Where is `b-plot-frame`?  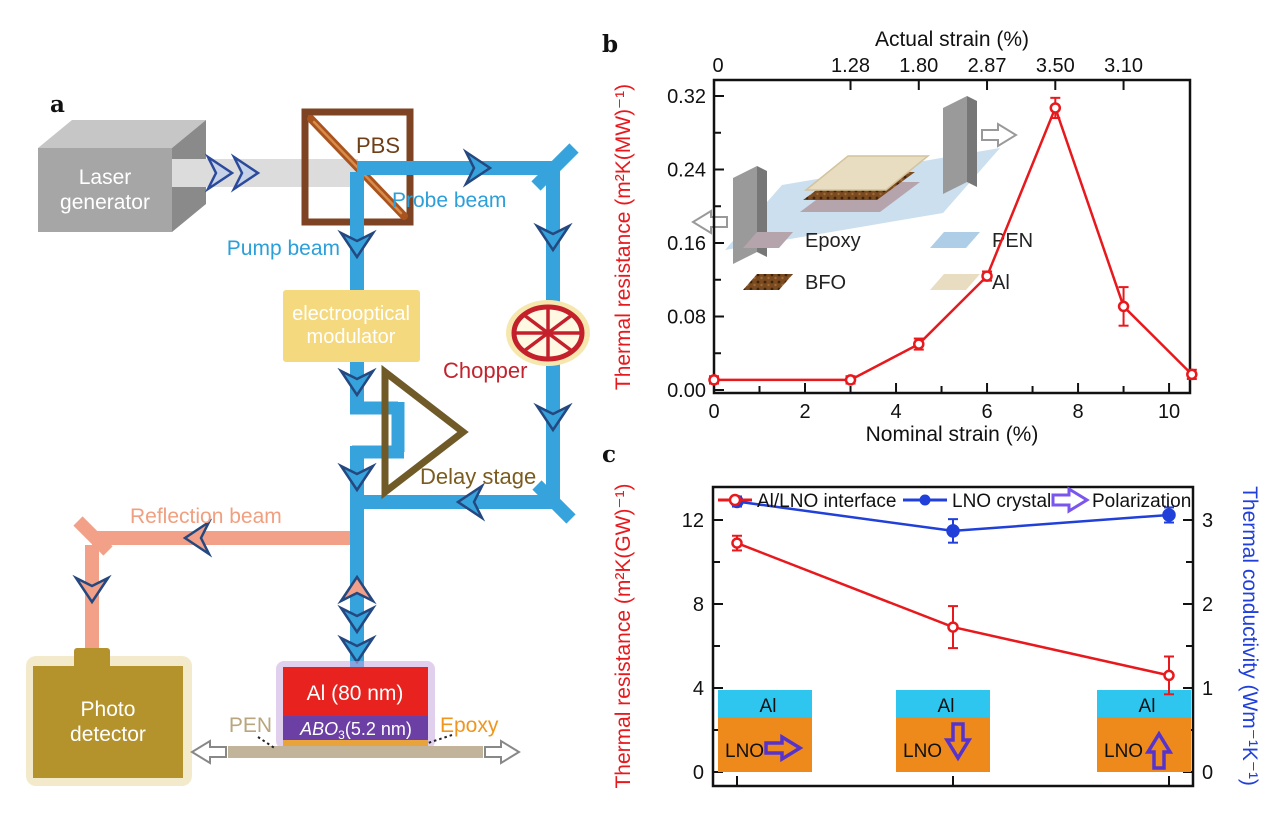 b-plot-frame is located at coordinates (952, 236).